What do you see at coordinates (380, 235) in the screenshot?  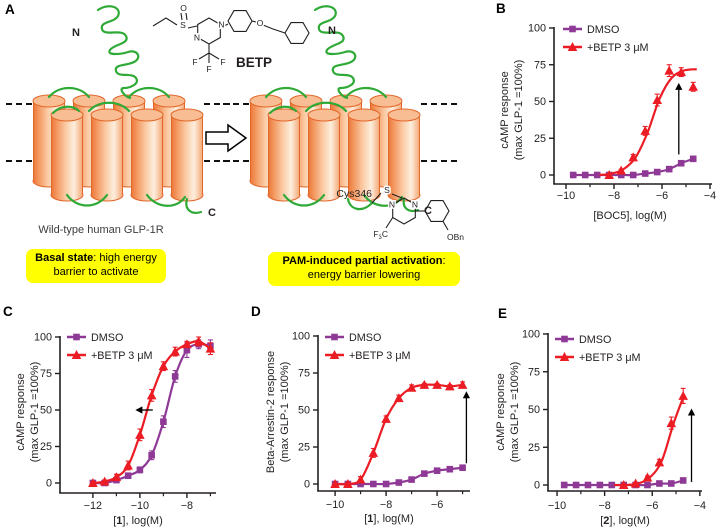 I see `f3c-label: F3C` at bounding box center [380, 235].